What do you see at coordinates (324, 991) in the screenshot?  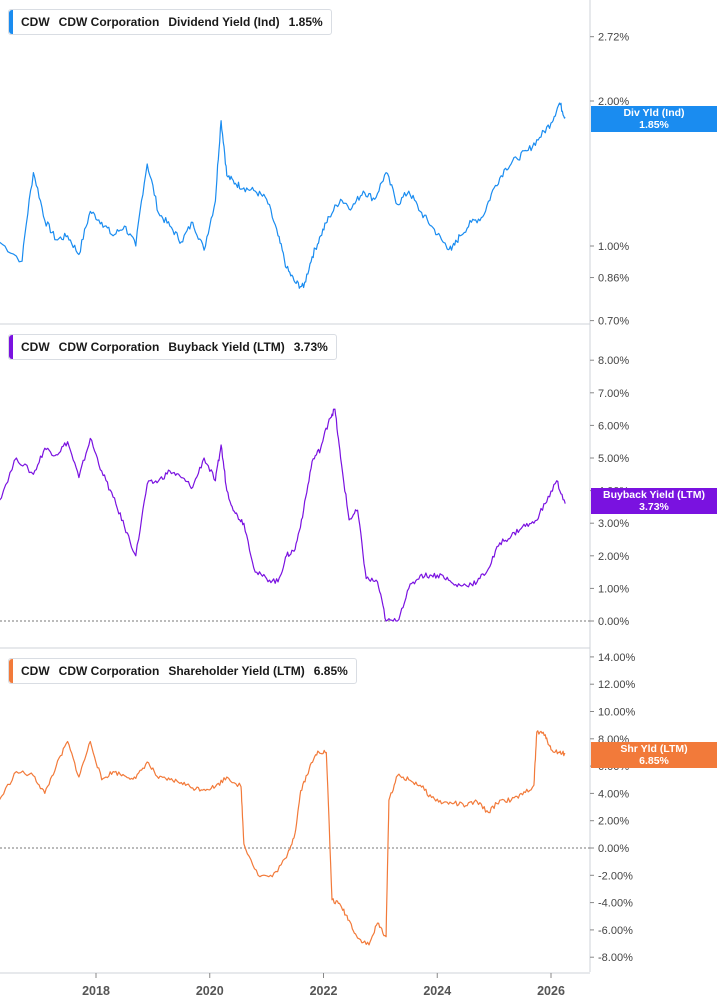 I see `x-tick-label: 2022` at bounding box center [324, 991].